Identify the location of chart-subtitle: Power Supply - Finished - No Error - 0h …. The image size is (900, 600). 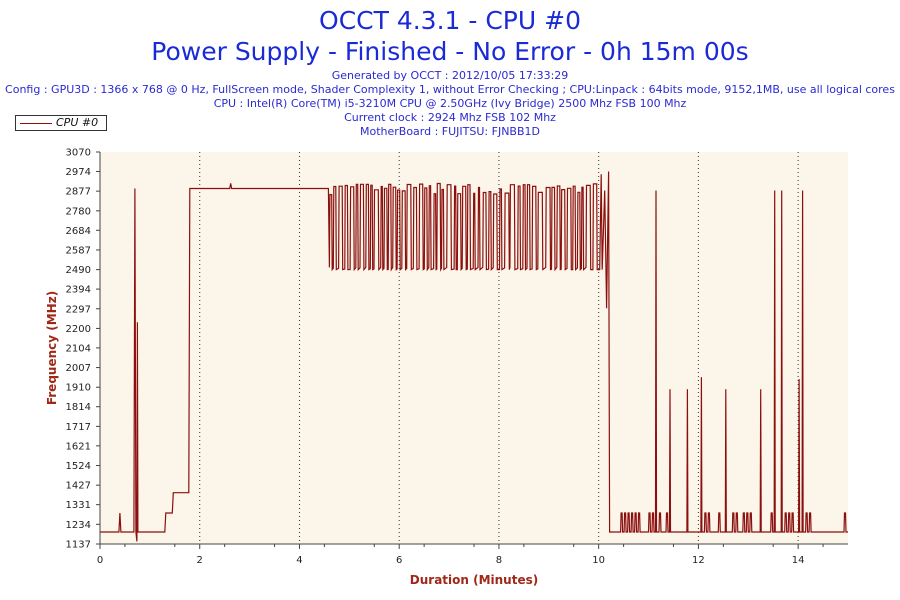
(450, 51).